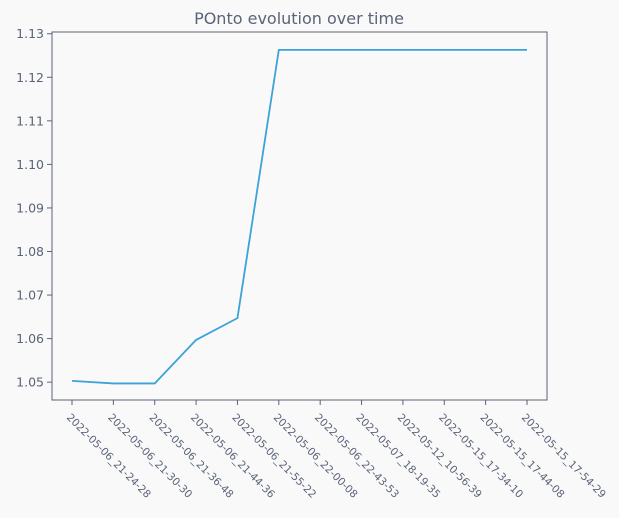 The height and width of the screenshot is (518, 619). What do you see at coordinates (397, 456) in the screenshot?
I see `x-tick-label: 2022-05-07_18-19-35` at bounding box center [397, 456].